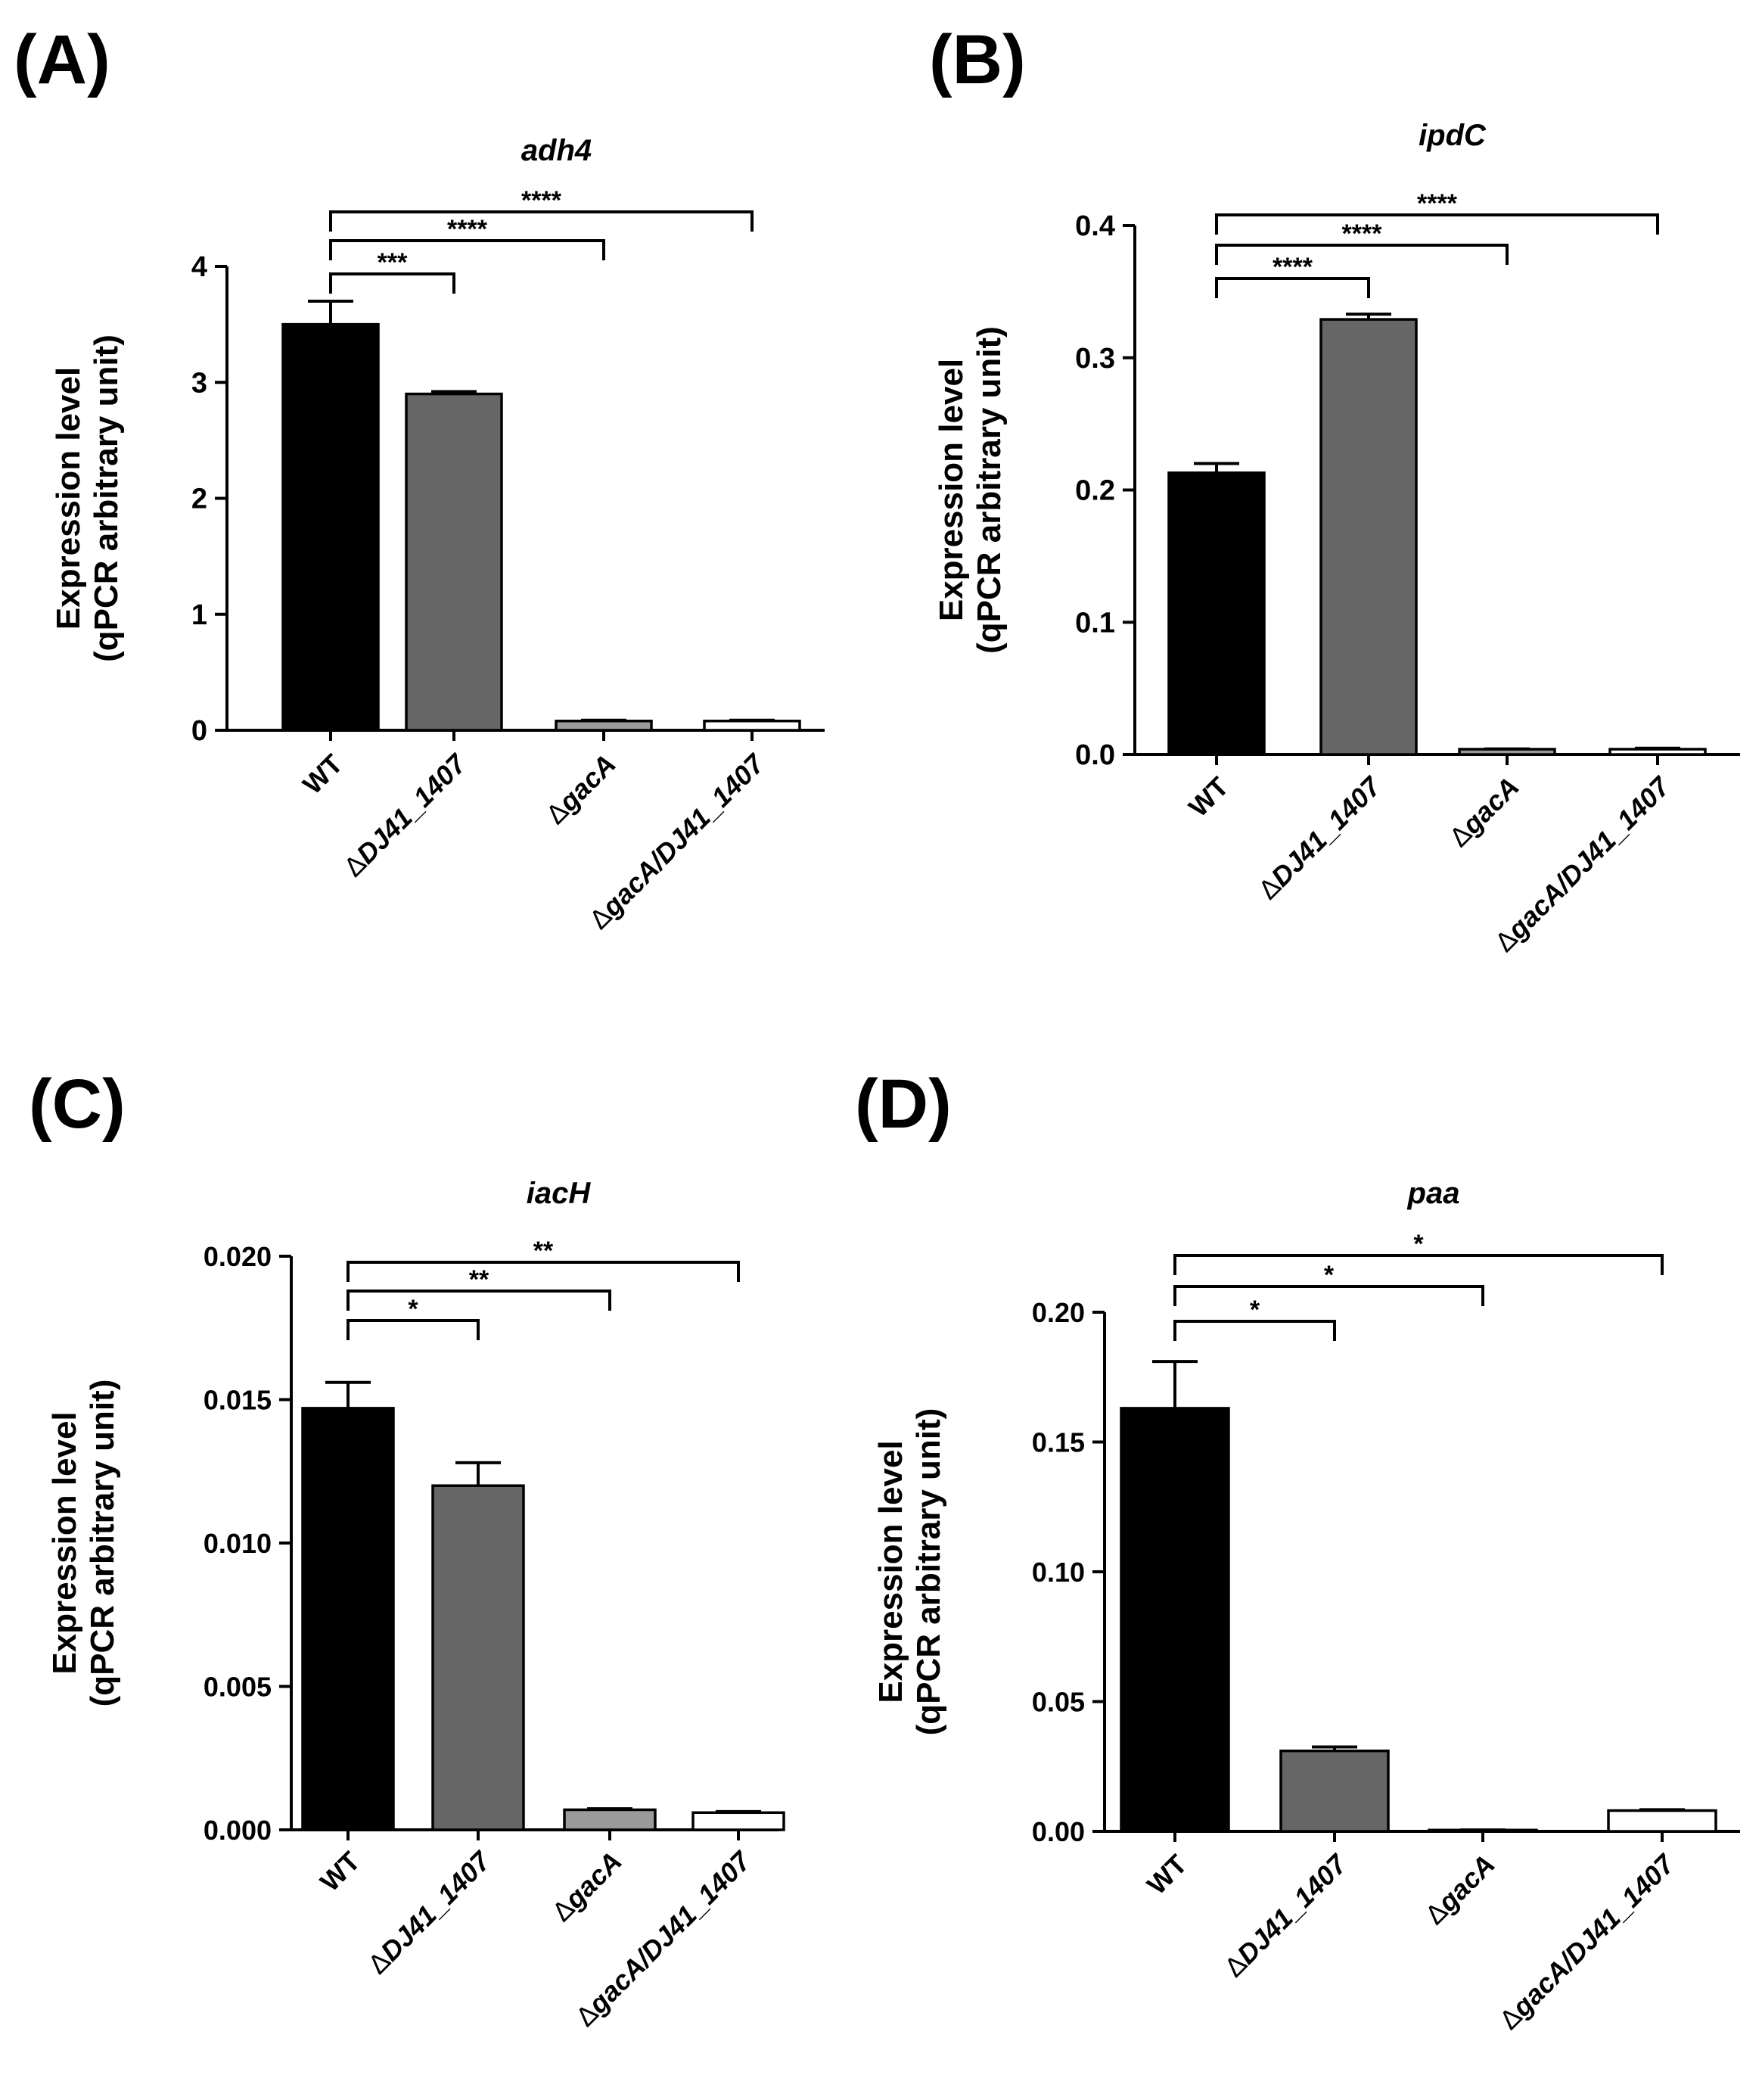 Image resolution: width=1762 pixels, height=2100 pixels. What do you see at coordinates (903, 1104) in the screenshot?
I see `panel-label: (D)` at bounding box center [903, 1104].